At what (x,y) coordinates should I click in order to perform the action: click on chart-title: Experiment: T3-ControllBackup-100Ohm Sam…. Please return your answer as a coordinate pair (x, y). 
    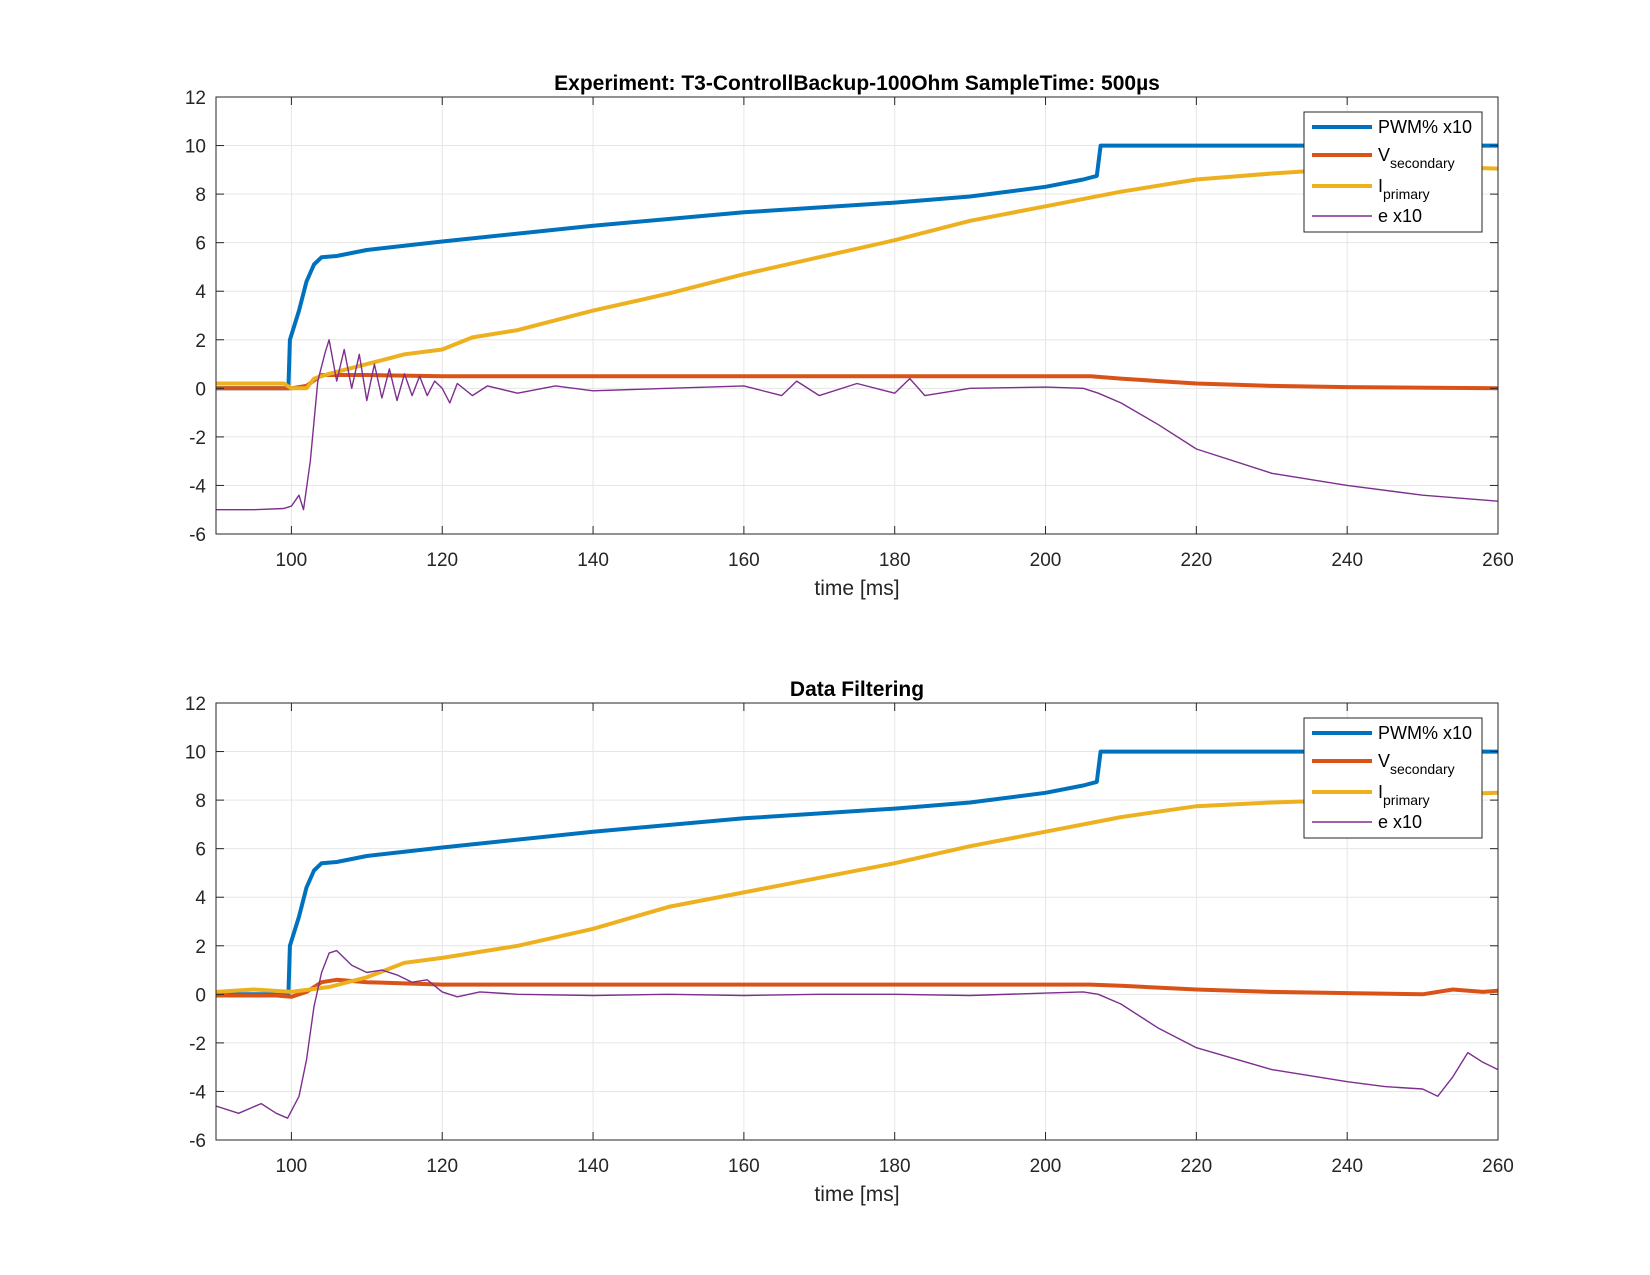
    Looking at the image, I should click on (857, 83).